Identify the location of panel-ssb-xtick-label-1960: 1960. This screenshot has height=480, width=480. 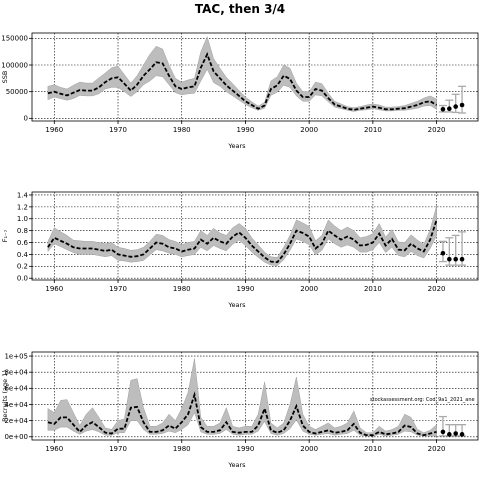
(54, 130).